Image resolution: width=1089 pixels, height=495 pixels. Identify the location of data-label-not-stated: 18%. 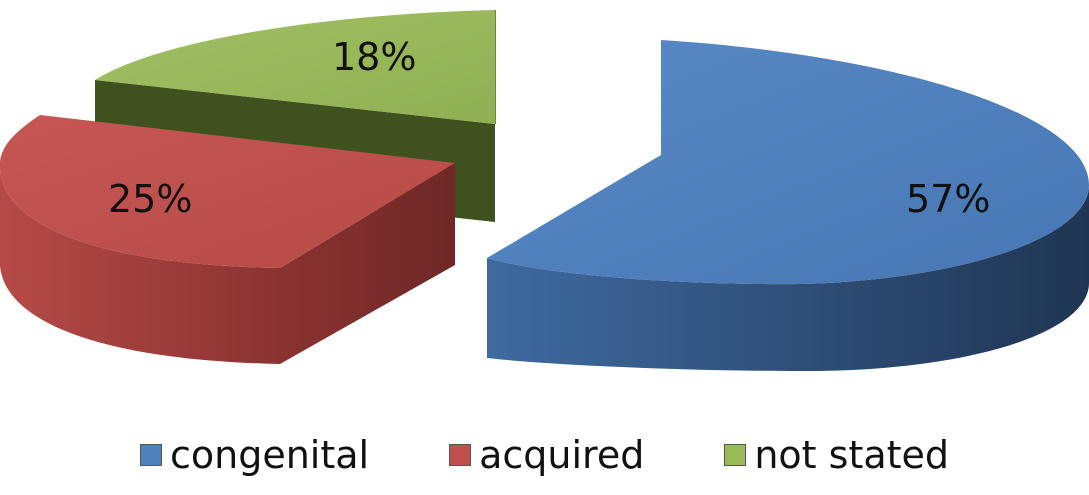
(374, 57).